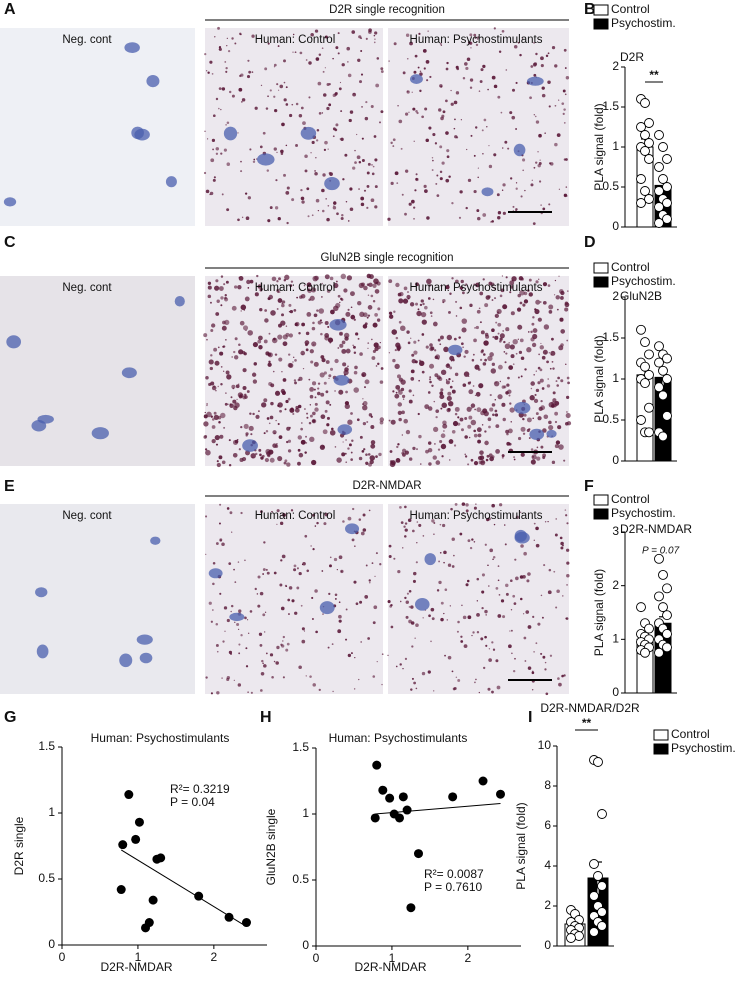  What do you see at coordinates (476, 288) in the screenshot?
I see `image-label: Human: Psychostimulants` at bounding box center [476, 288].